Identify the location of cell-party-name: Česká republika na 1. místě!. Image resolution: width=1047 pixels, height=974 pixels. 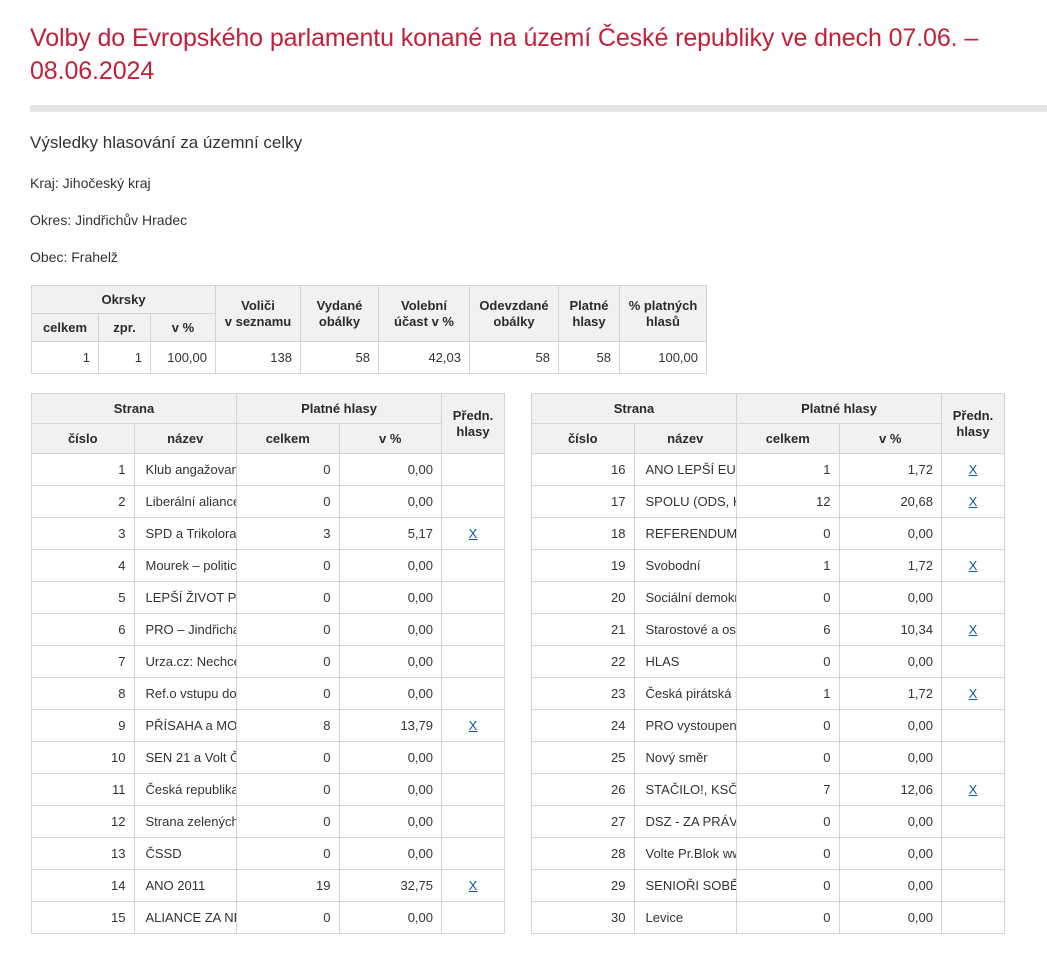
(185, 789).